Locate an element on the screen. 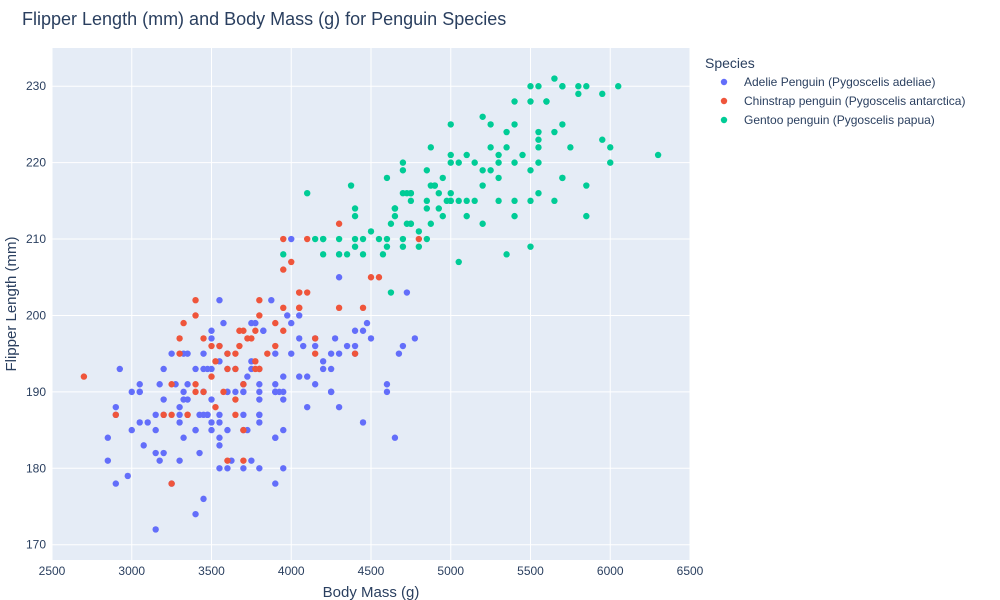 This screenshot has width=1000, height=600. legend-label: Gentoo penguin (Pygoscelis papua) is located at coordinates (839, 120).